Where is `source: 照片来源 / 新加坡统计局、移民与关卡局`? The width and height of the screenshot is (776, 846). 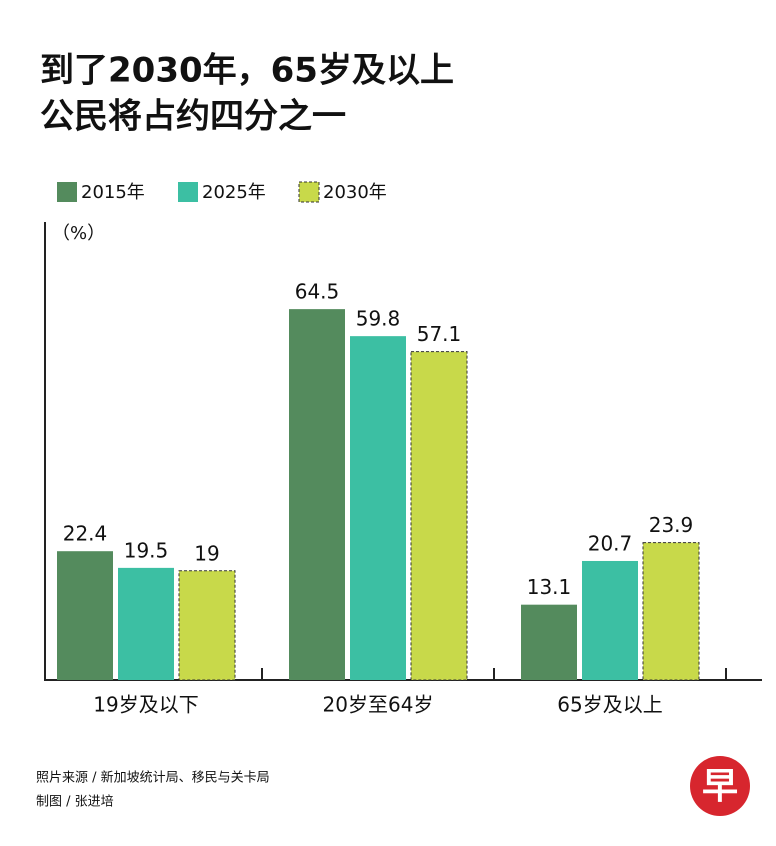
source: 照片来源 / 新加坡统计局、移民与关卡局 is located at coordinates (153, 778).